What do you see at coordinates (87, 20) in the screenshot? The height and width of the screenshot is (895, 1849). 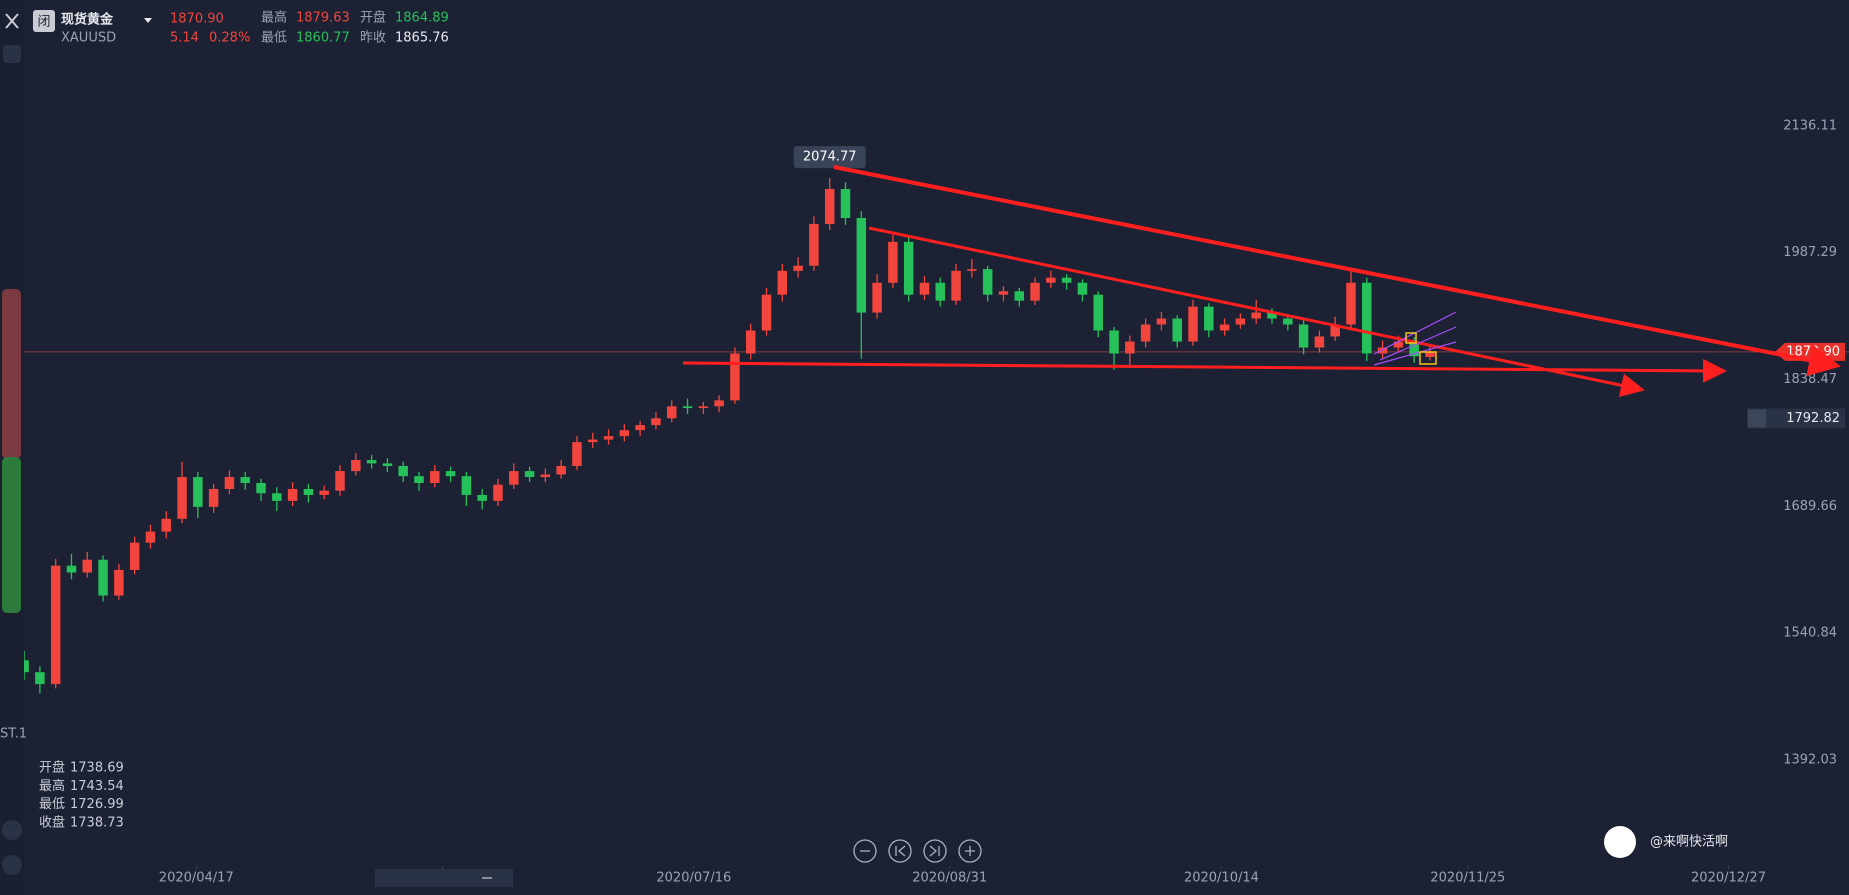 I see `instrument-name: 现货黄金` at bounding box center [87, 20].